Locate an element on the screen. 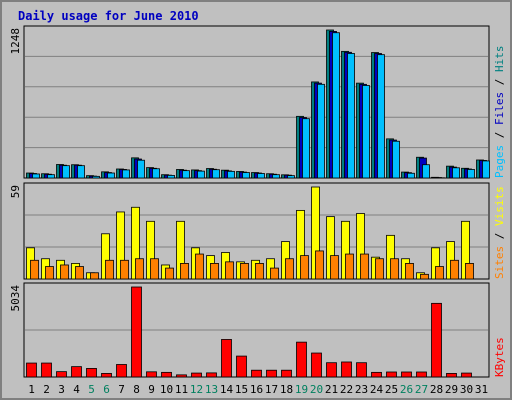  day-label-27: 27 is located at coordinates (421, 389).